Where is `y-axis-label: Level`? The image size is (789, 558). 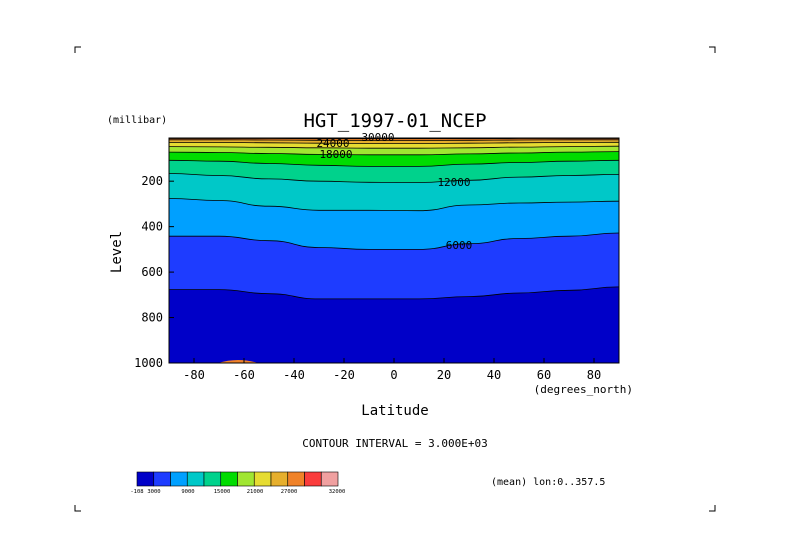
y-axis-label: Level is located at coordinates (117, 252).